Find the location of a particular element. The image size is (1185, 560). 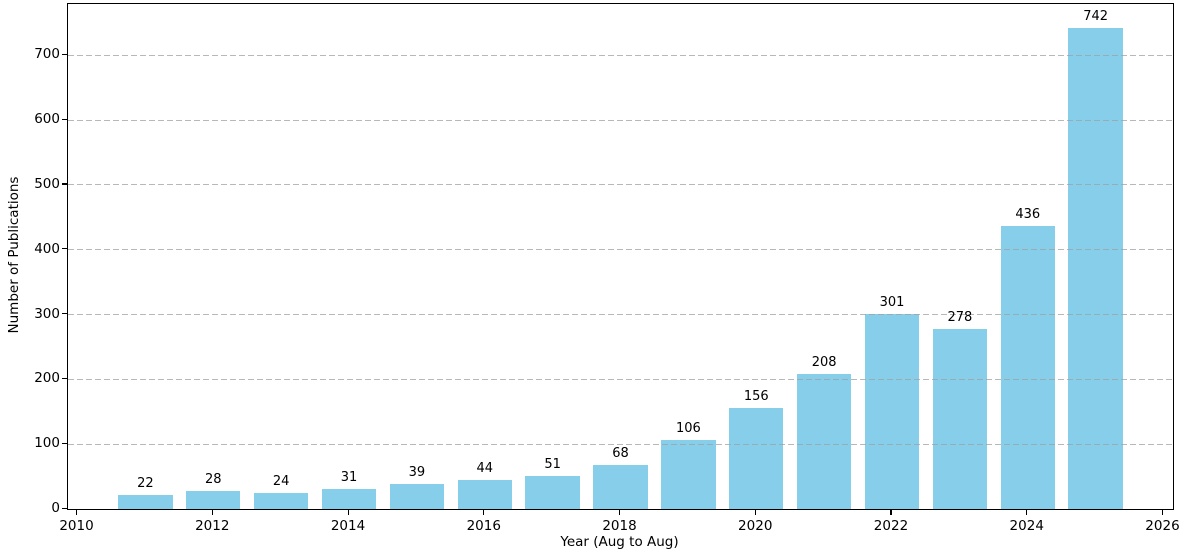

y-tick-label-100: 100 is located at coordinates (47, 443).